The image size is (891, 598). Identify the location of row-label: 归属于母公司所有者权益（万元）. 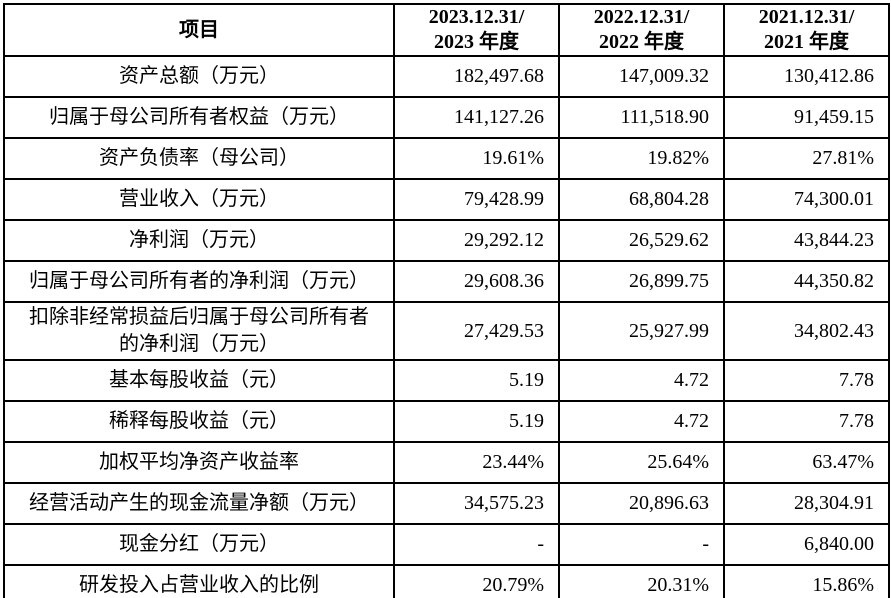
(199, 117).